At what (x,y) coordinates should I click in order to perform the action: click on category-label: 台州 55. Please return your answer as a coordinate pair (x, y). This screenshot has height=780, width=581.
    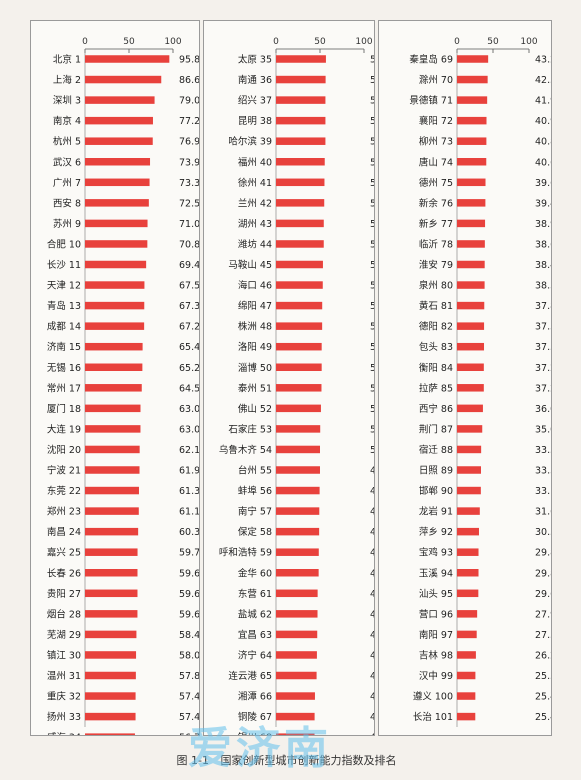
    Looking at the image, I should click on (255, 471).